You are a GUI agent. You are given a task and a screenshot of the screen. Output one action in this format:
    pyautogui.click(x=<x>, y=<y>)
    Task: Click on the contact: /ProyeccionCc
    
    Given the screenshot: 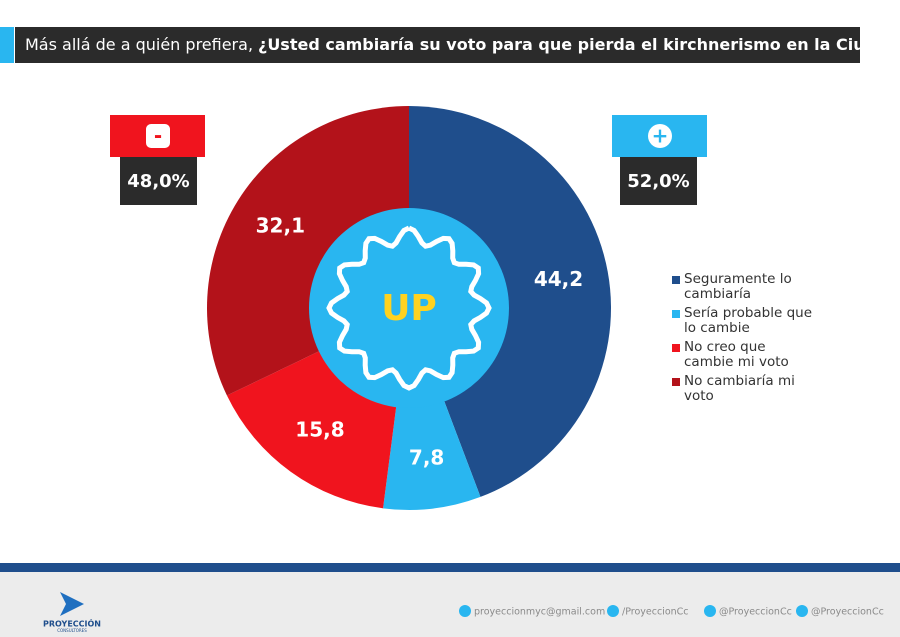 What is the action you would take?
    pyautogui.click(x=655, y=612)
    